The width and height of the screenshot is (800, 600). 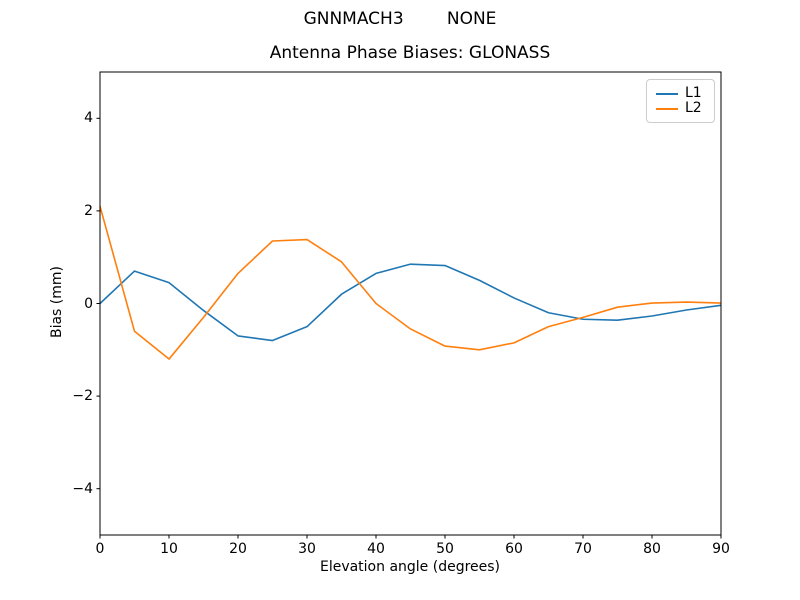 I want to click on x-tick-label: 60, so click(x=514, y=549).